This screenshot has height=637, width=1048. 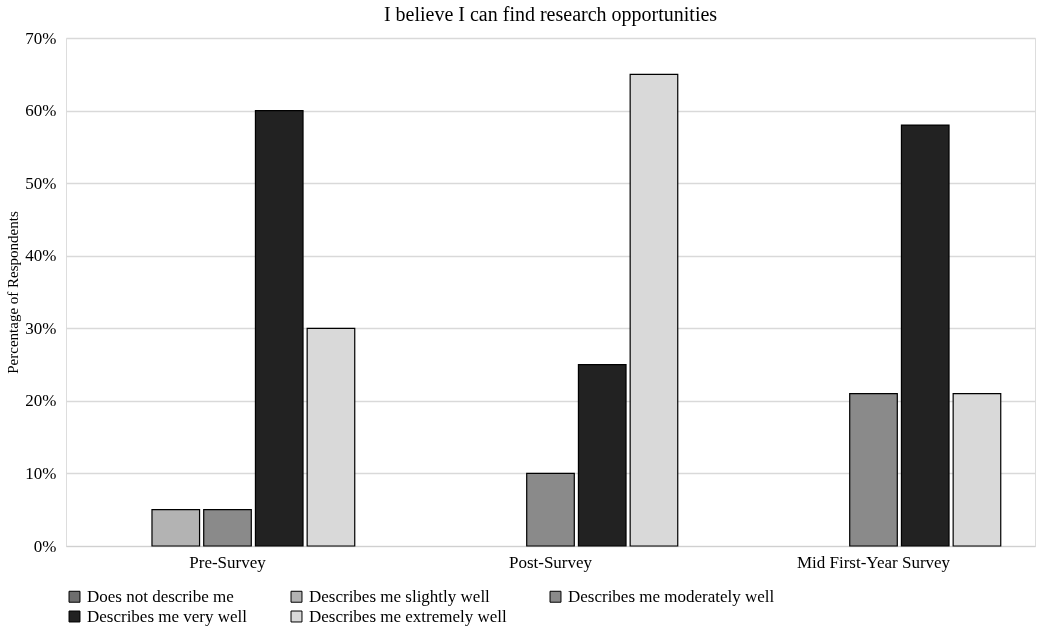 I want to click on y-axis-title: Percentage of Respondents, so click(x=13, y=292).